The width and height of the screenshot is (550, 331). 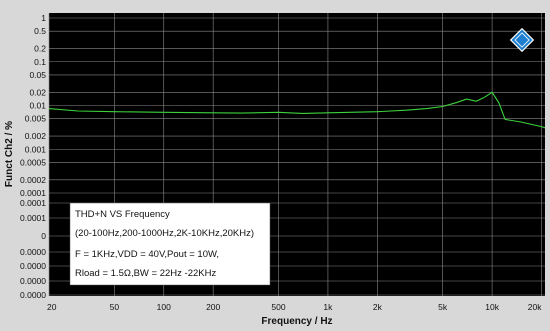 I want to click on x-tick-label: 100, so click(x=164, y=307).